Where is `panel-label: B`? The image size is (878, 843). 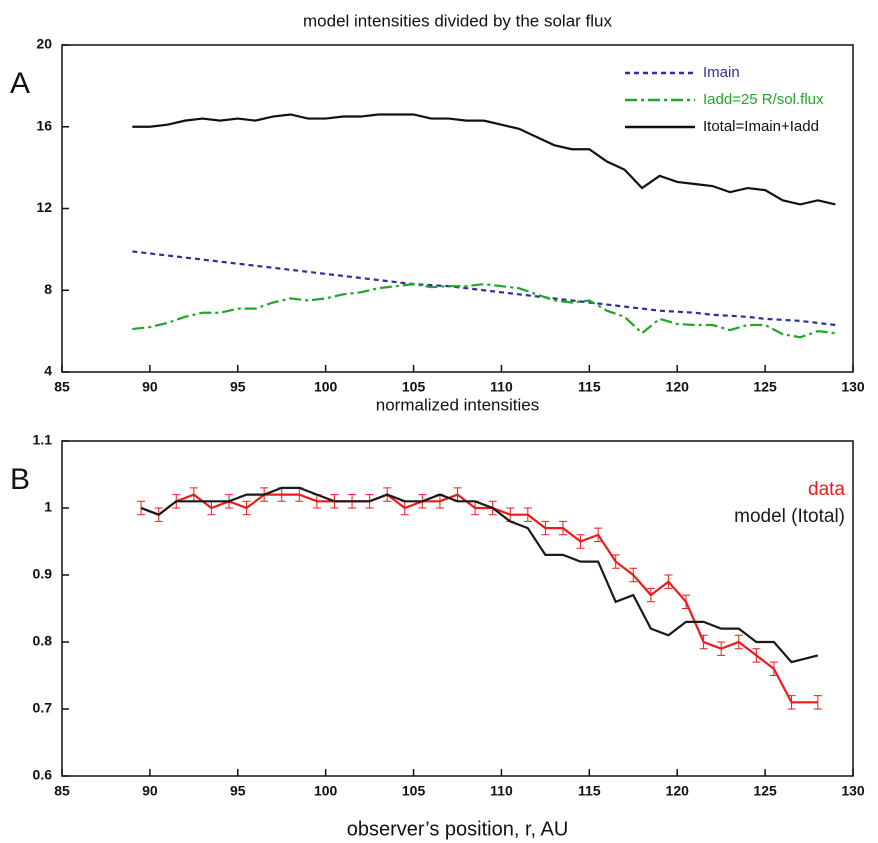 panel-label: B is located at coordinates (20, 479).